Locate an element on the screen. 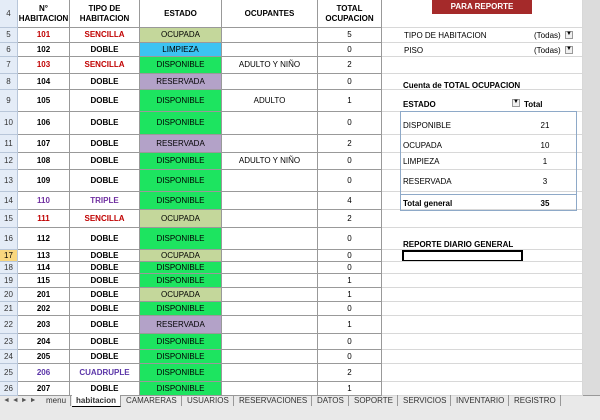 This screenshot has width=600, height=420. sheet-tab: REGISTRO is located at coordinates (535, 400).